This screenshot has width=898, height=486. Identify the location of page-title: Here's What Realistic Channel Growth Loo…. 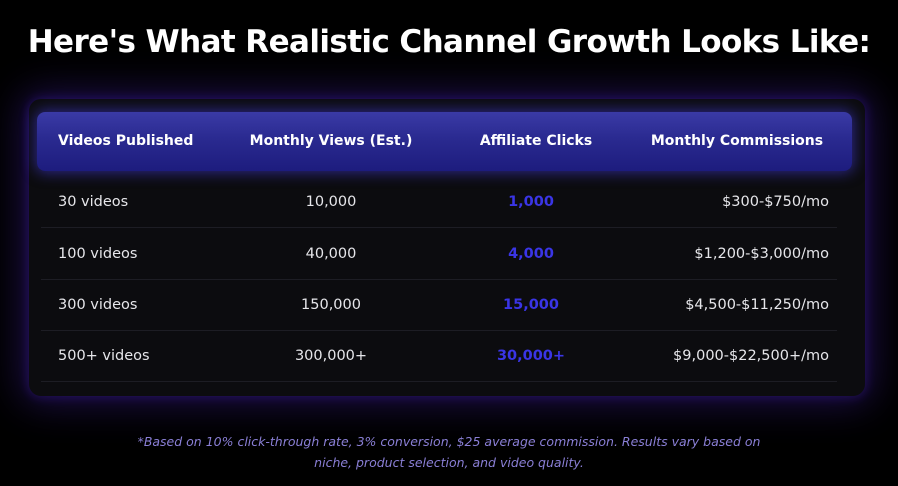
(449, 42).